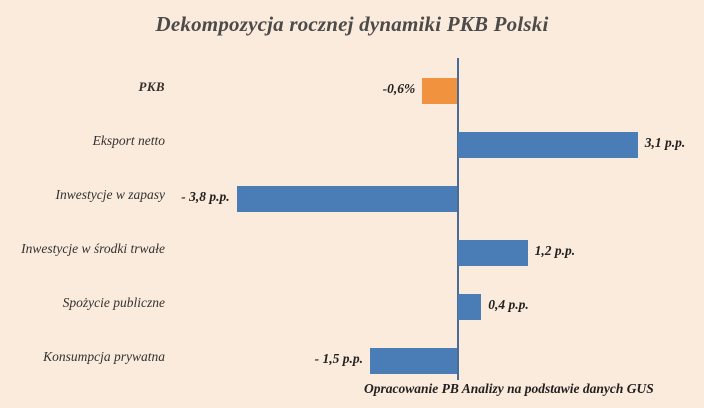  I want to click on bar-row: Inwestycje w zapasy - 3,8 p.p., so click(352, 199).